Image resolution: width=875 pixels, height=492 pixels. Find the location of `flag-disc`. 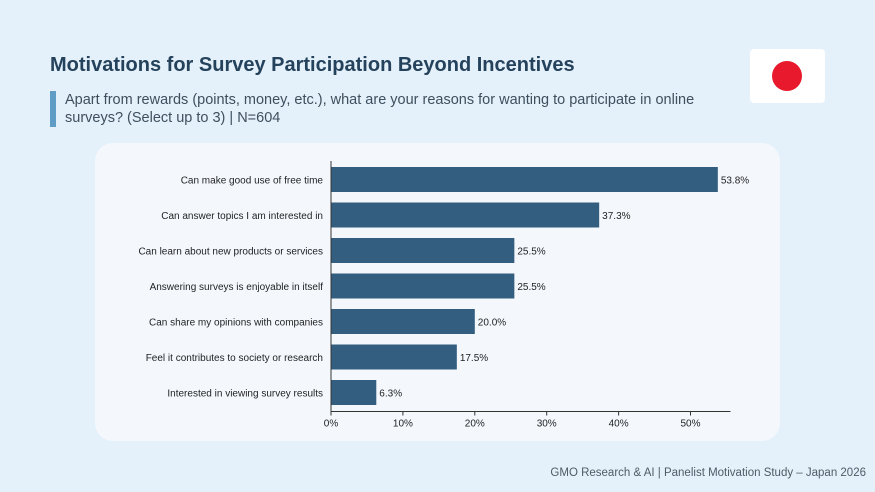

flag-disc is located at coordinates (787, 76).